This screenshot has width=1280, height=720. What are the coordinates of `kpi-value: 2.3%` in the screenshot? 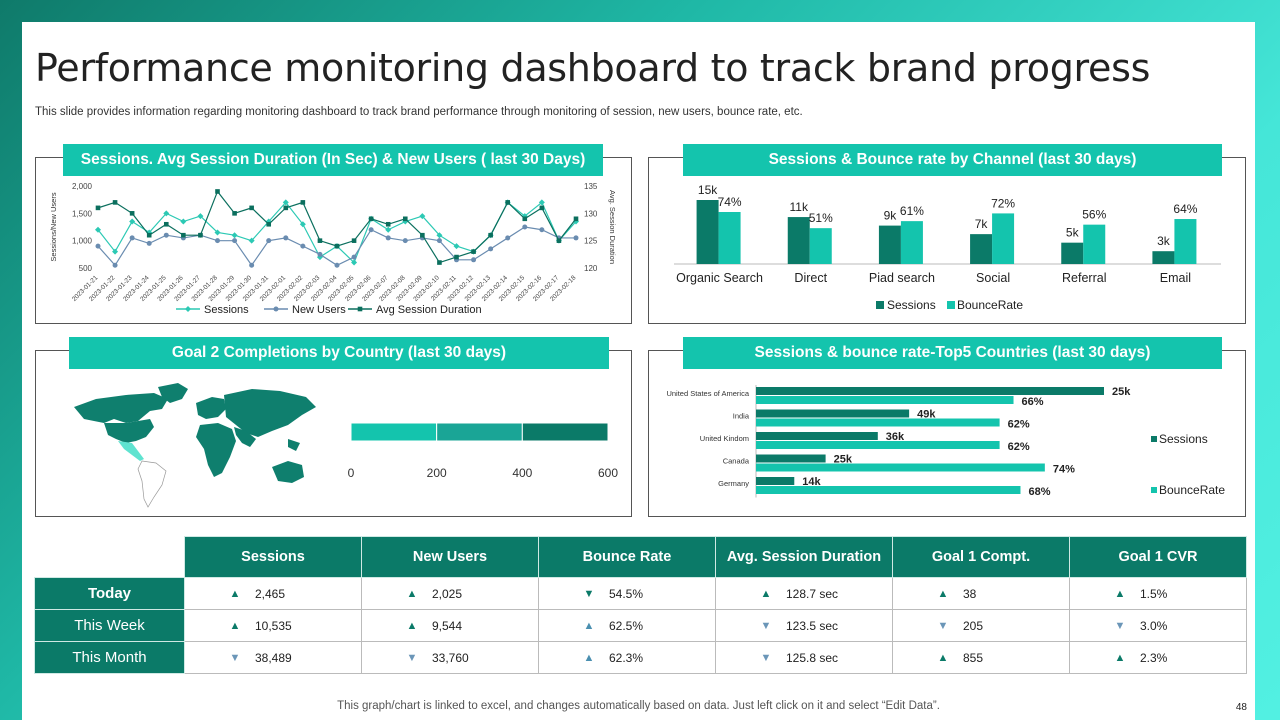 It's located at (1154, 657).